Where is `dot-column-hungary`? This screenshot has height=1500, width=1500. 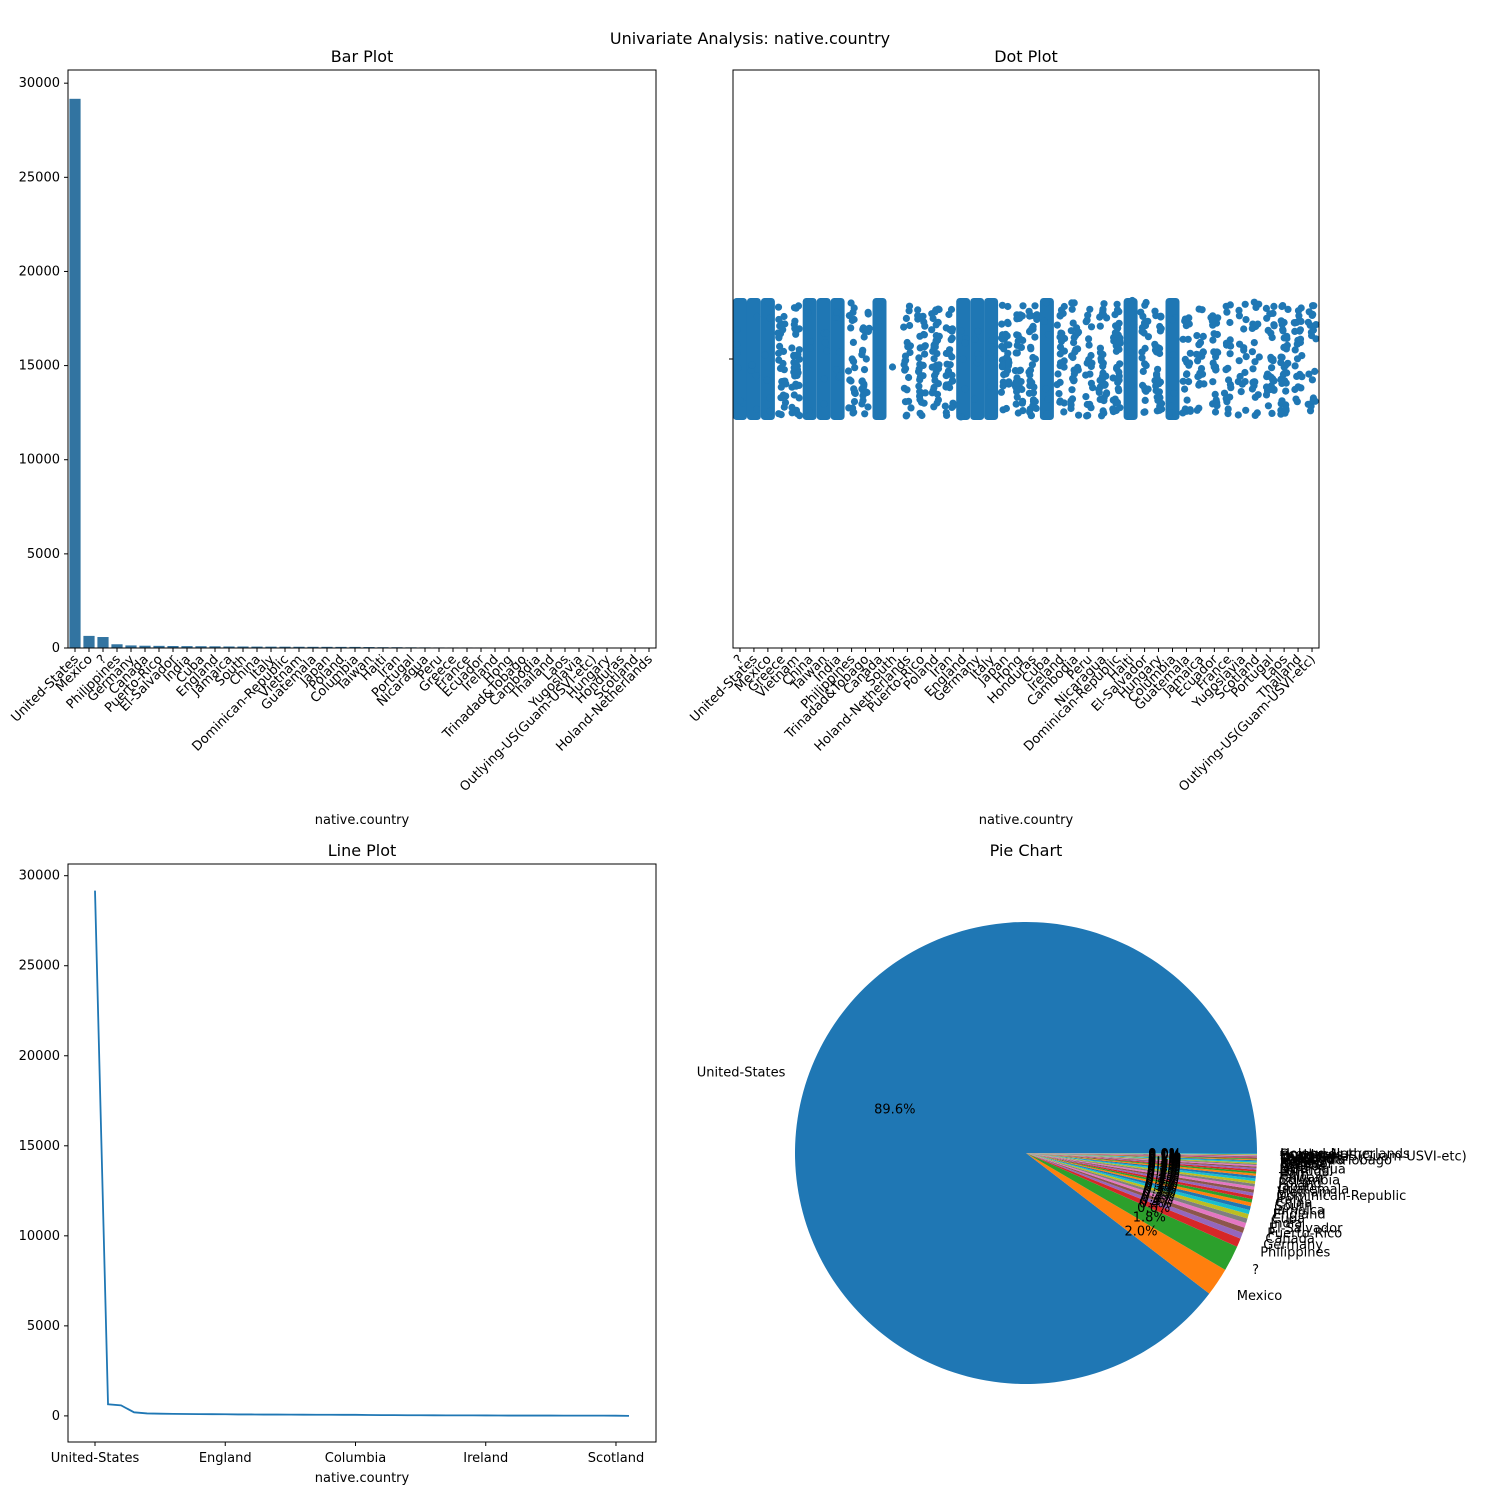 dot-column-hungary is located at coordinates (1158, 361).